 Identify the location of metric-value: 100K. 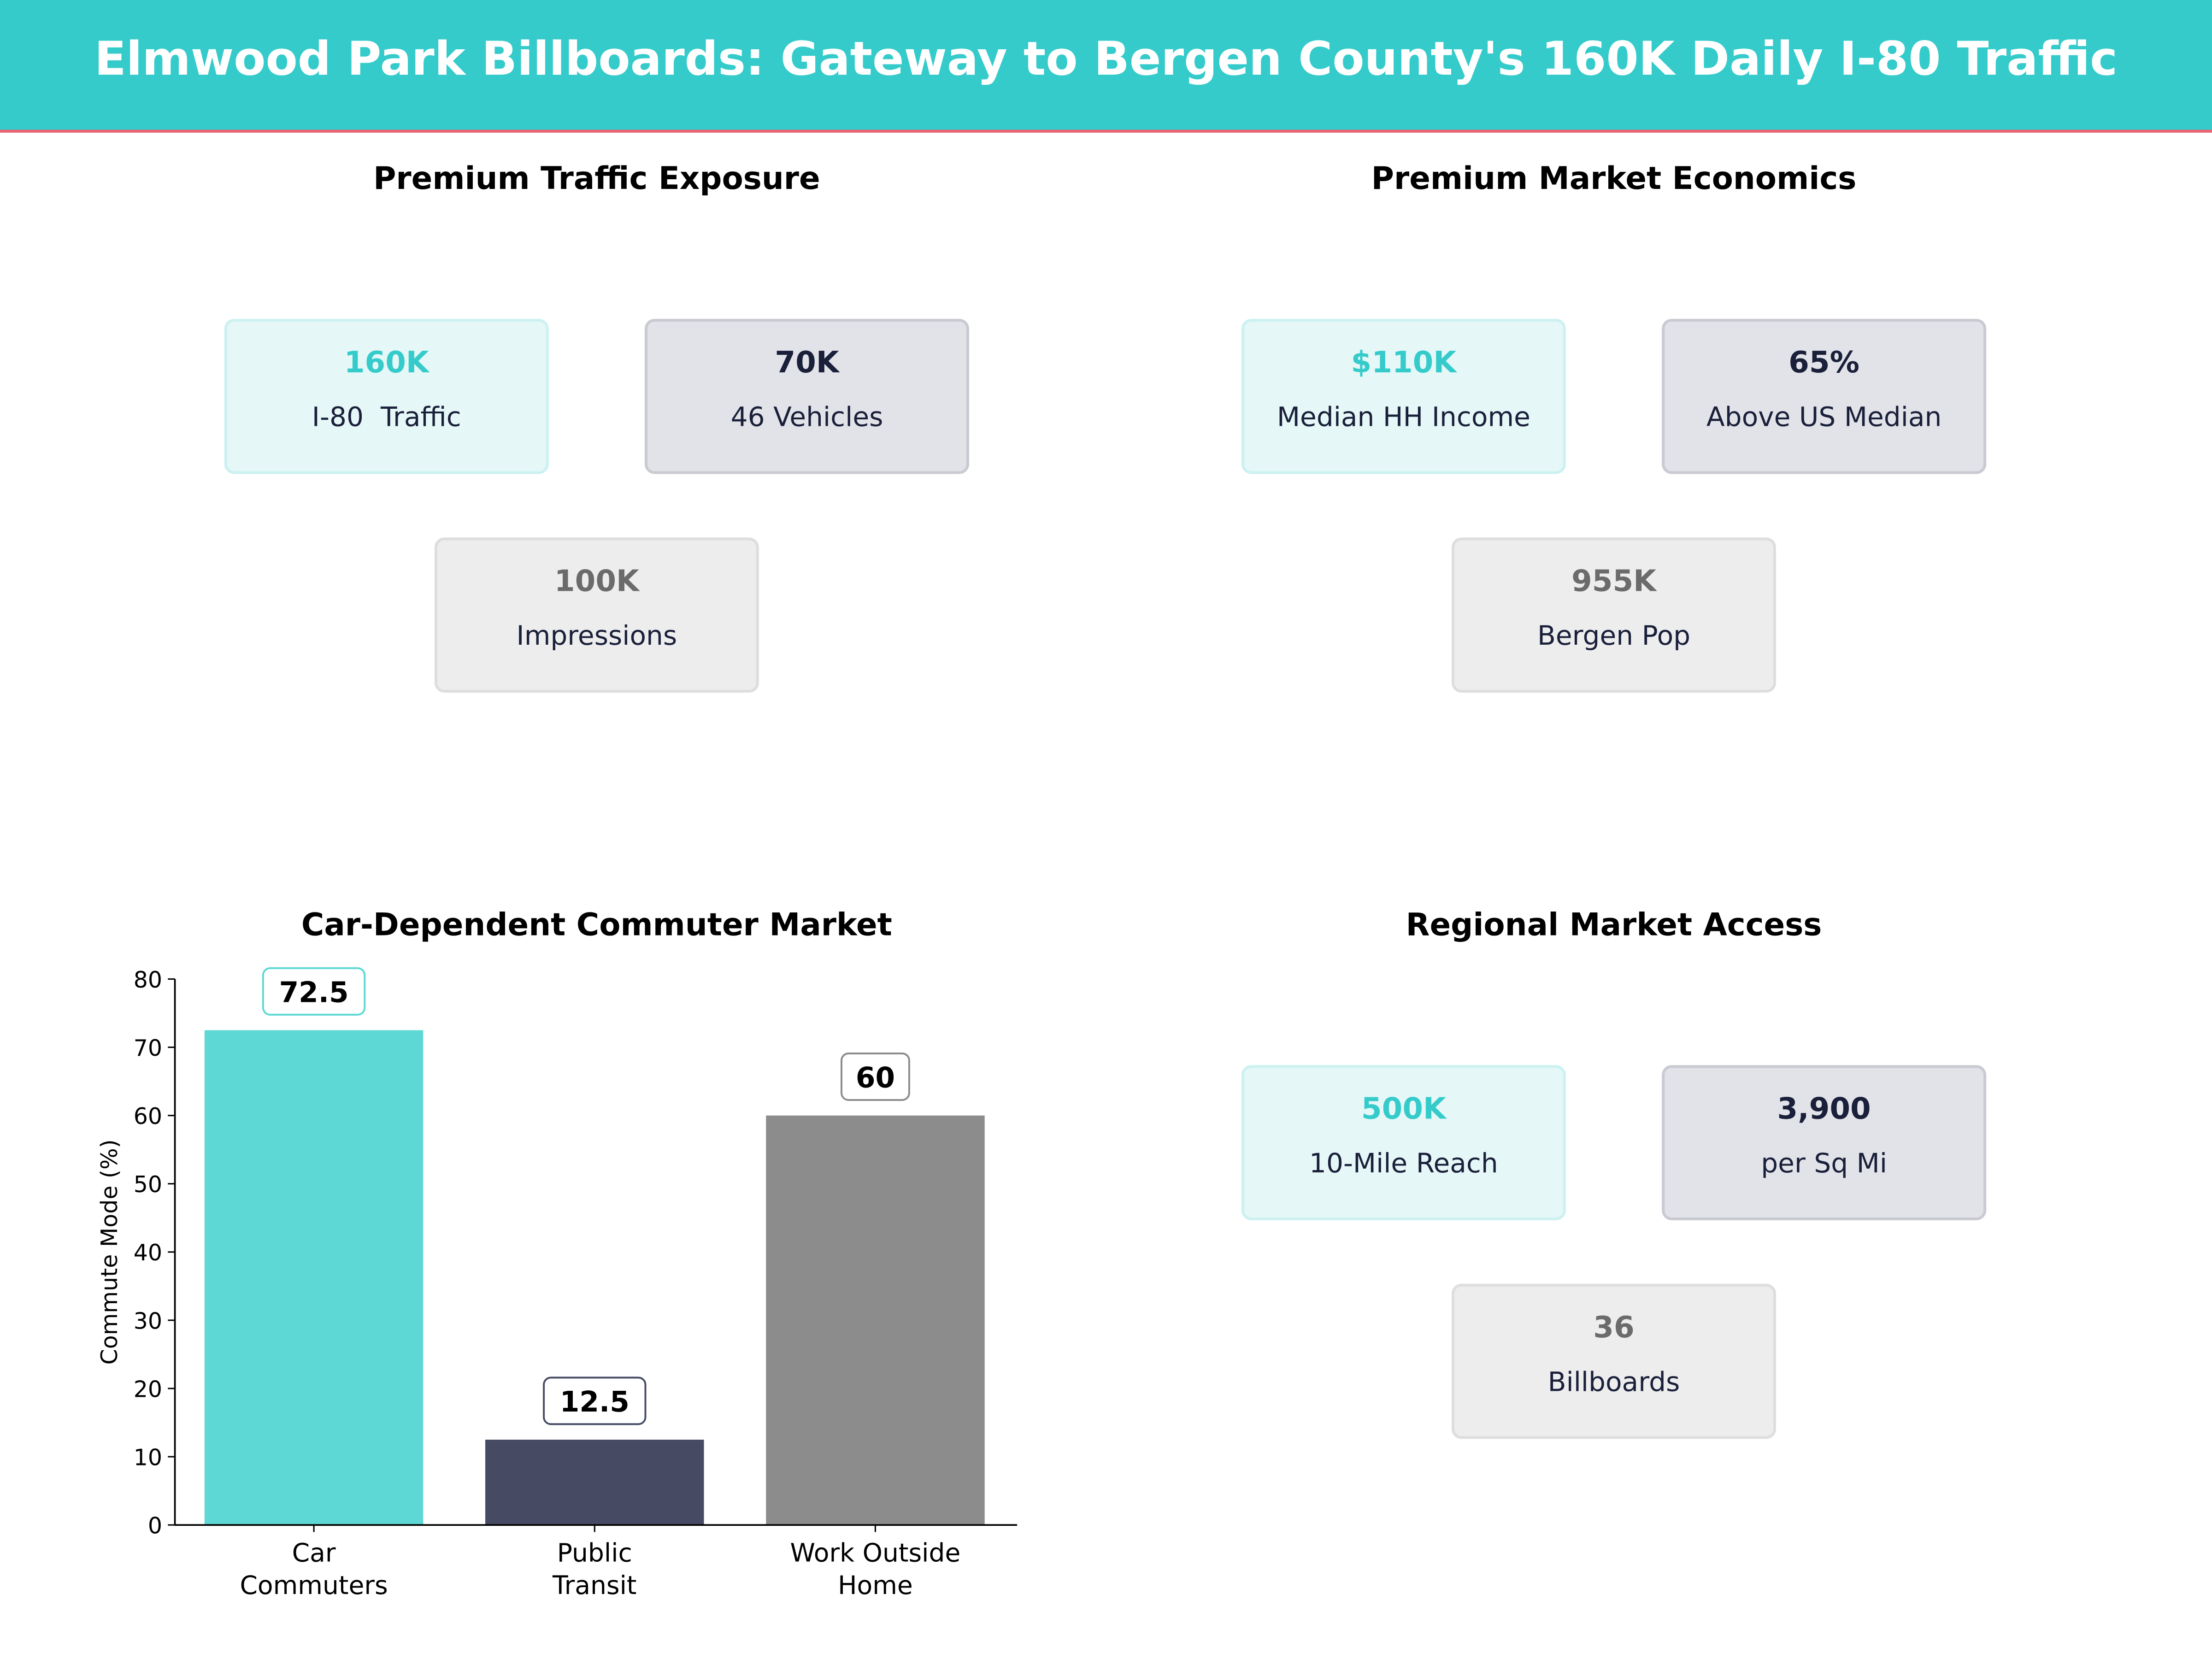
(596, 581).